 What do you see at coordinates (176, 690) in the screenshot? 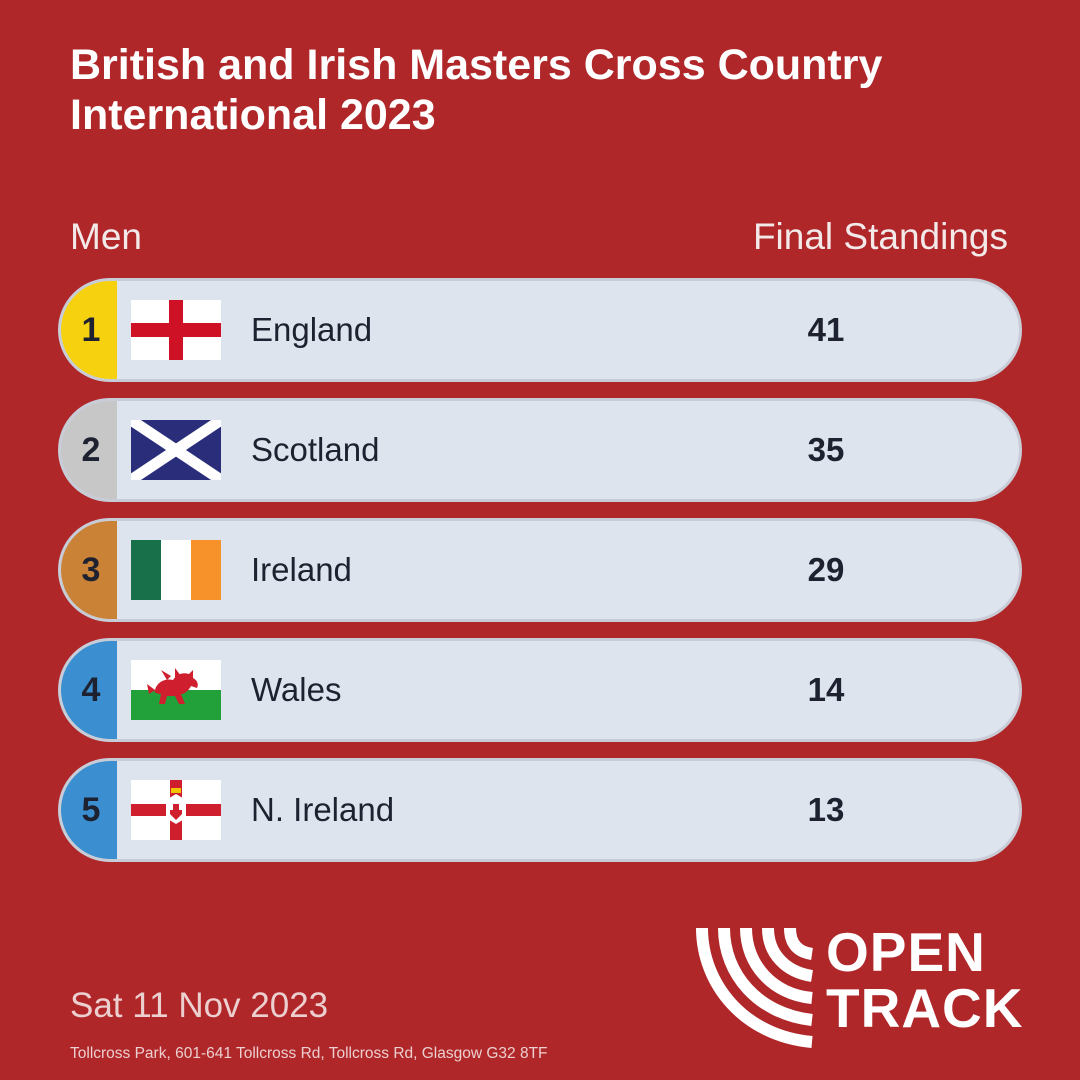
I see `wales-flag-icon` at bounding box center [176, 690].